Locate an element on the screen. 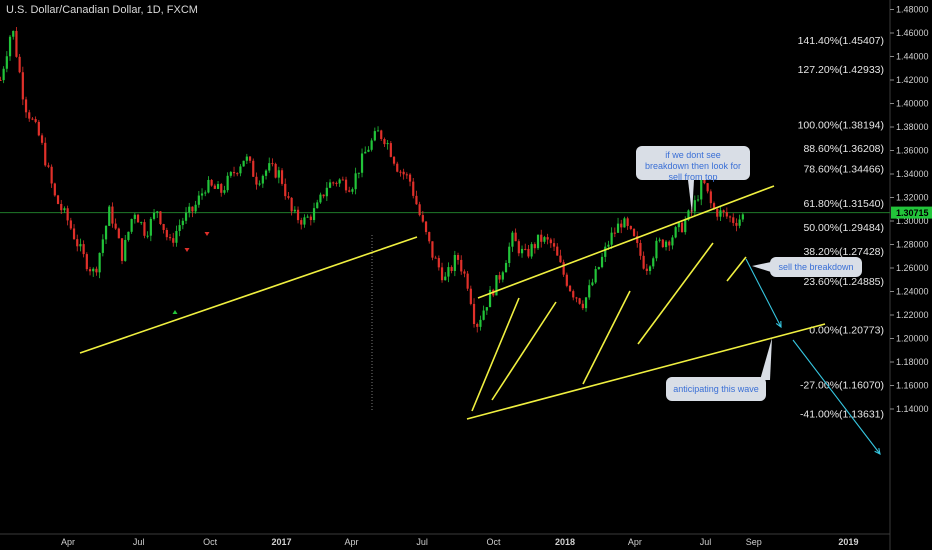 This screenshot has height=550, width=932. price-axis-label: 1.24000 is located at coordinates (912, 292).